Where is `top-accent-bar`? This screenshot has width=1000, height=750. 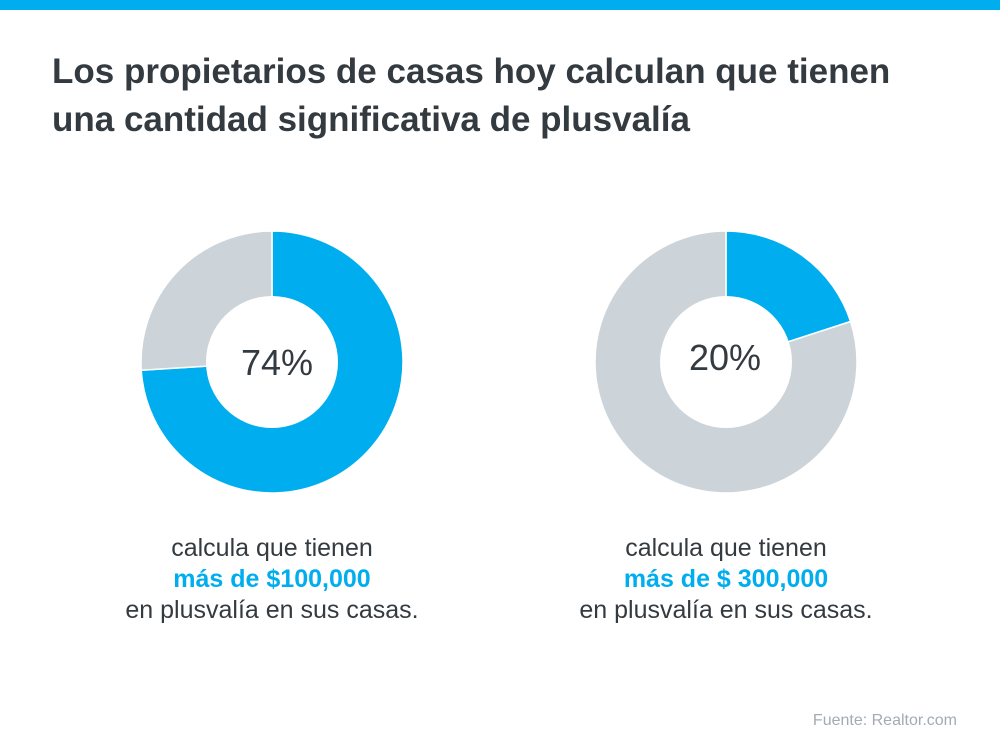
top-accent-bar is located at coordinates (500, 5).